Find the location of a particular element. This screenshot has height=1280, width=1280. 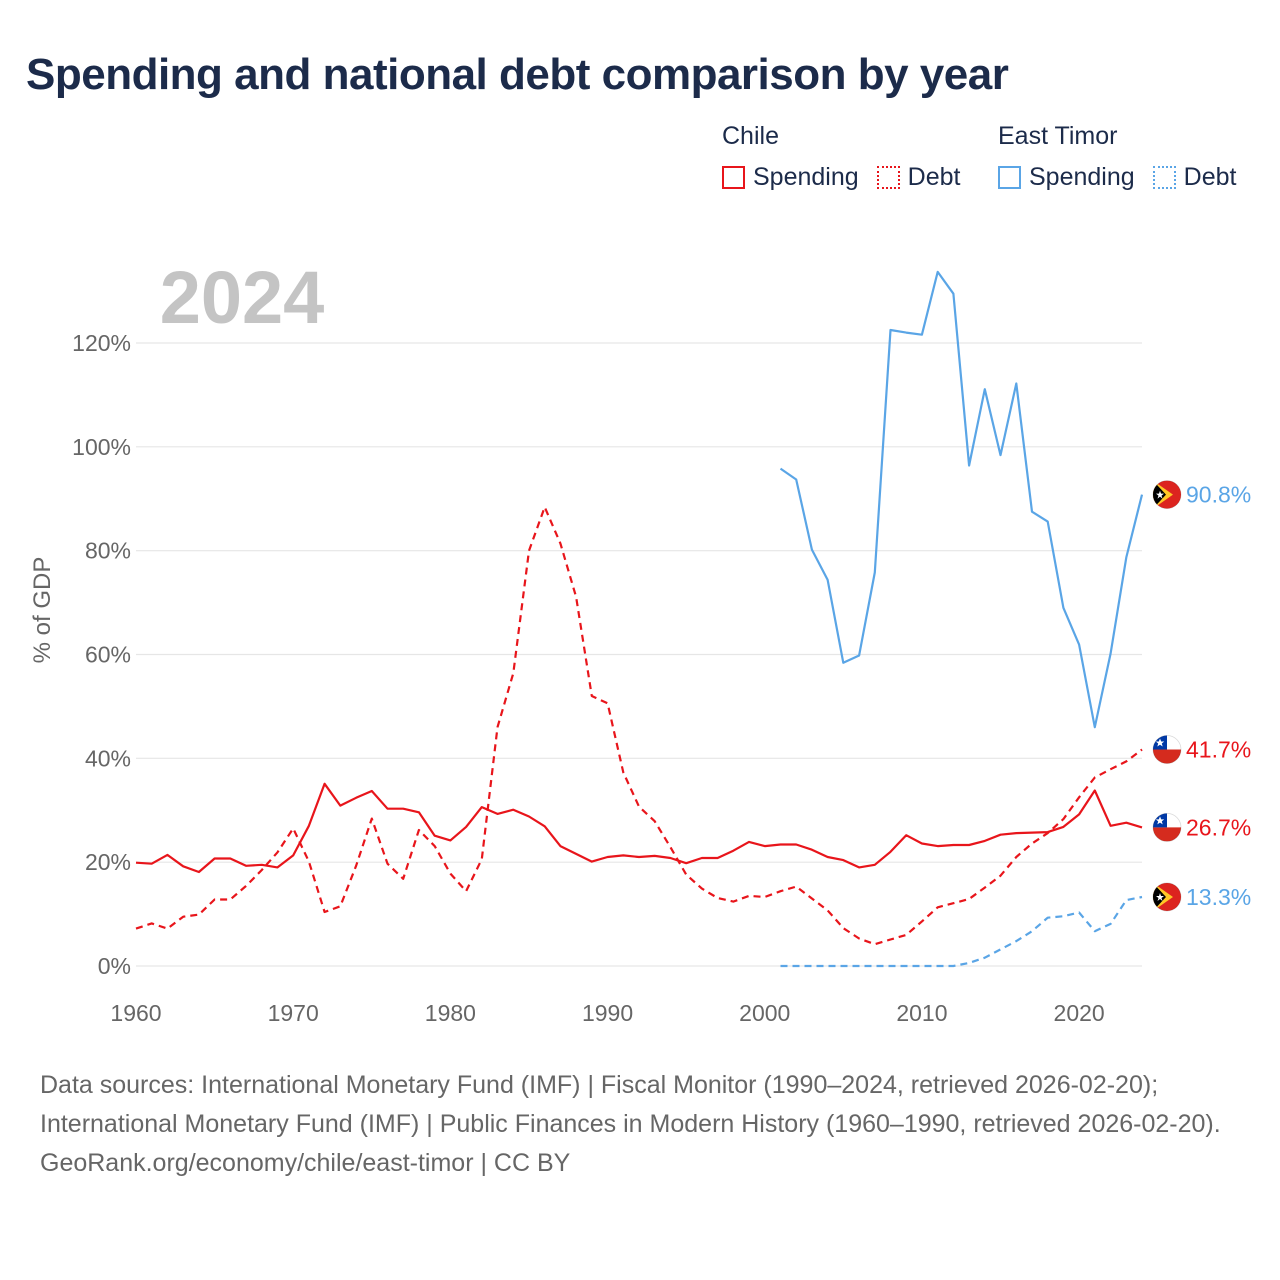

x-tick-label: 2010 is located at coordinates (921, 1013).